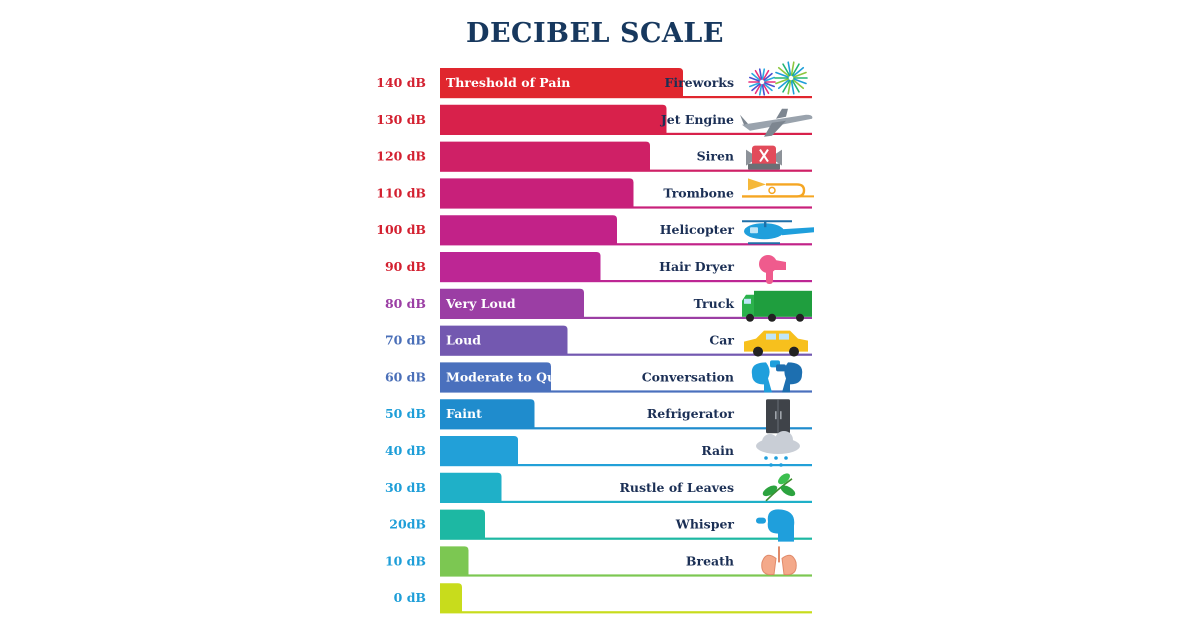  I want to click on helicopter-icon, so click(778, 232).